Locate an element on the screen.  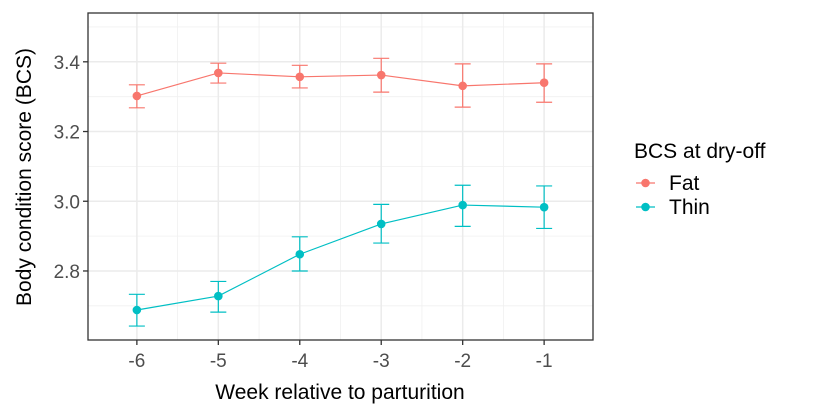
x-tick-label: -3 is located at coordinates (381, 361).